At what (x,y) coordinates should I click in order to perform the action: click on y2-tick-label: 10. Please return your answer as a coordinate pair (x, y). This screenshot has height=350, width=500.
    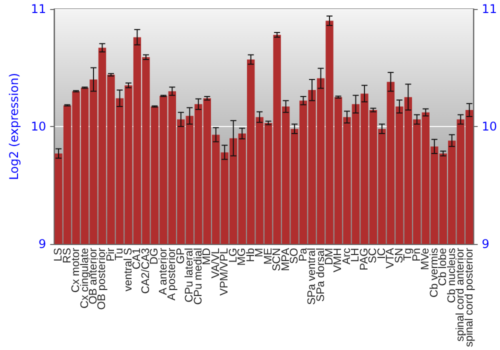
    Looking at the image, I should click on (490, 126).